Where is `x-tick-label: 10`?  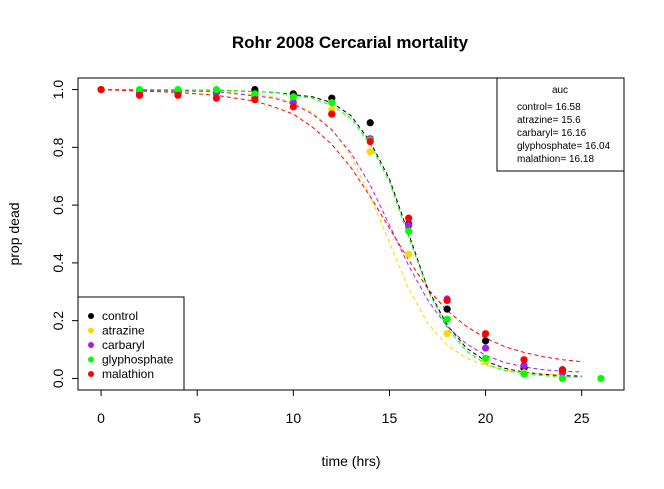 x-tick-label: 10 is located at coordinates (294, 418).